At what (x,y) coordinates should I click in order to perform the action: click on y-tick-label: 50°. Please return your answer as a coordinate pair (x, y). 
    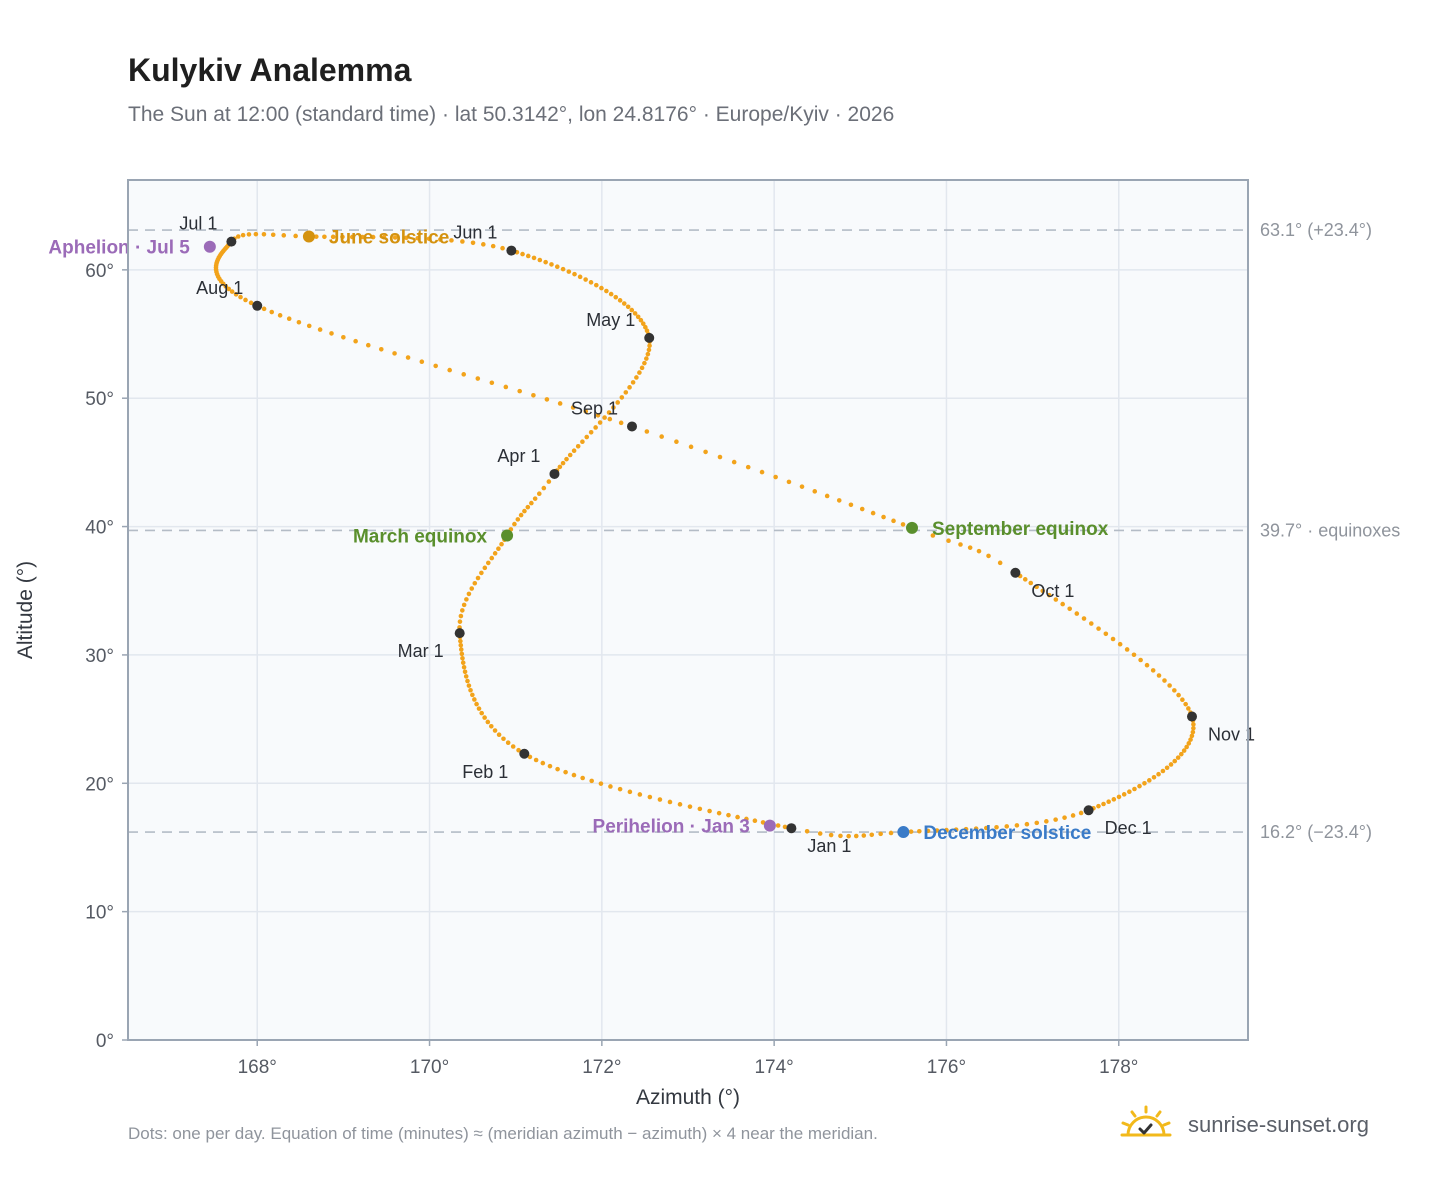
    Looking at the image, I should click on (99, 399).